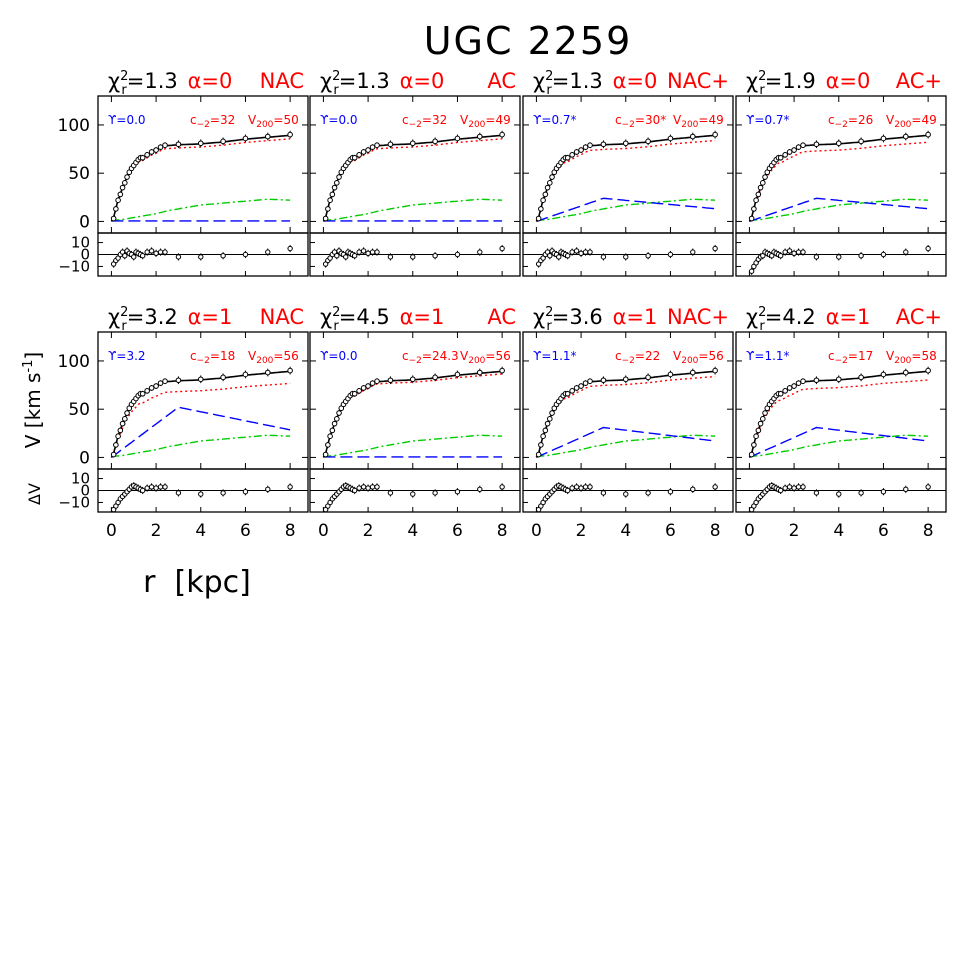  I want to click on panel-chi2-label: χ2 r=1.3, so click(355, 83).